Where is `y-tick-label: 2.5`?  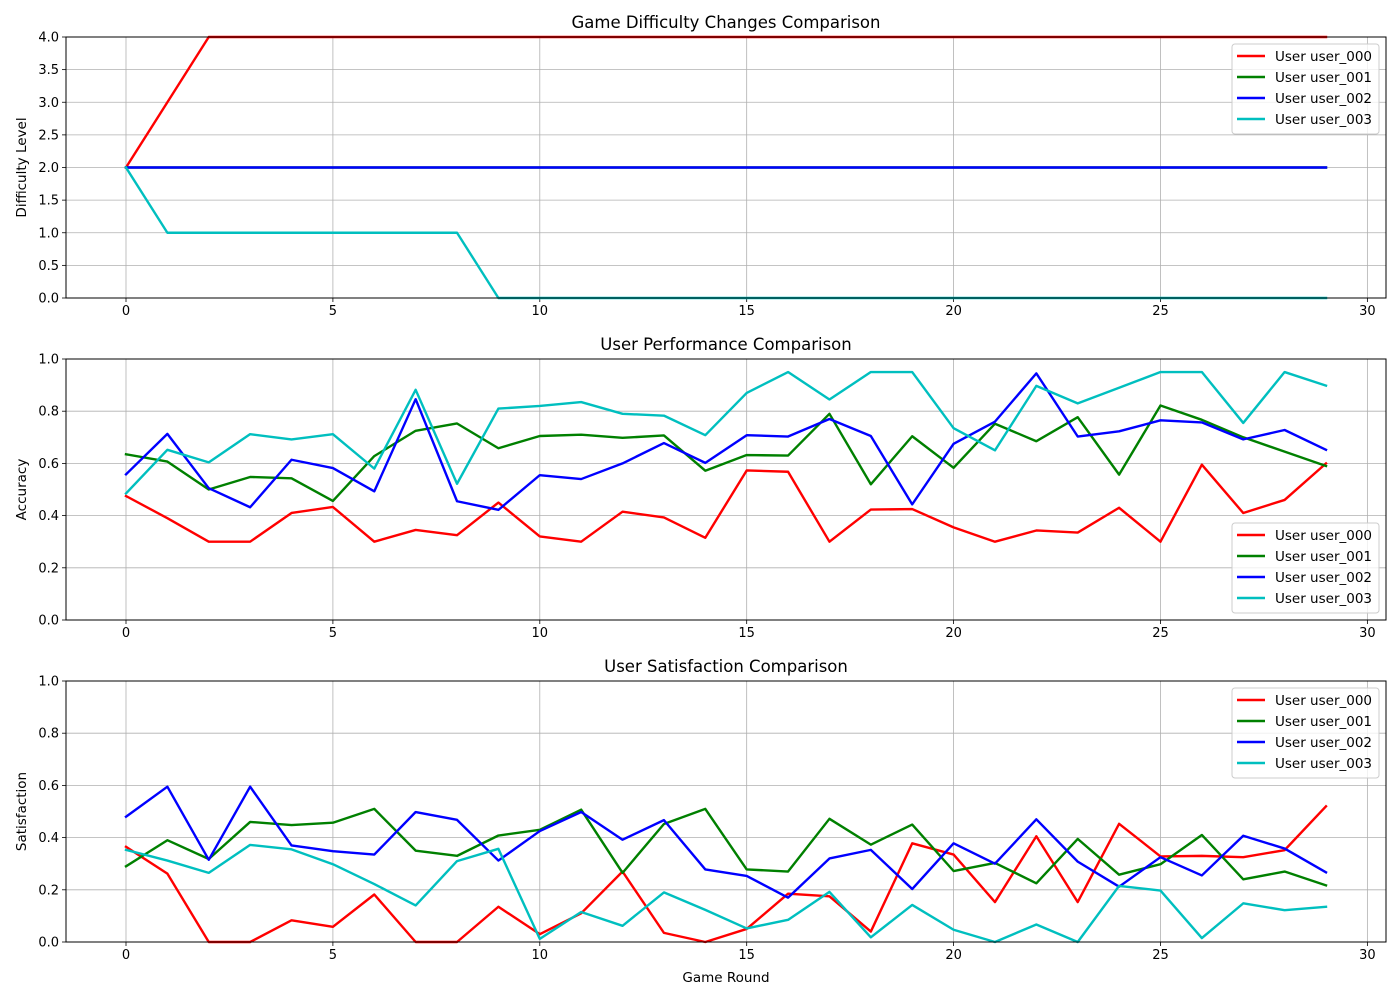 y-tick-label: 2.5 is located at coordinates (48, 135).